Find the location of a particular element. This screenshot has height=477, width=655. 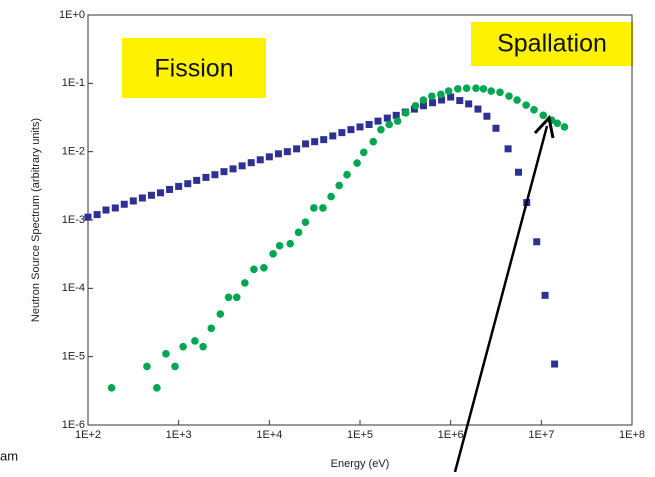

fission-label: Fission is located at coordinates (193, 69).